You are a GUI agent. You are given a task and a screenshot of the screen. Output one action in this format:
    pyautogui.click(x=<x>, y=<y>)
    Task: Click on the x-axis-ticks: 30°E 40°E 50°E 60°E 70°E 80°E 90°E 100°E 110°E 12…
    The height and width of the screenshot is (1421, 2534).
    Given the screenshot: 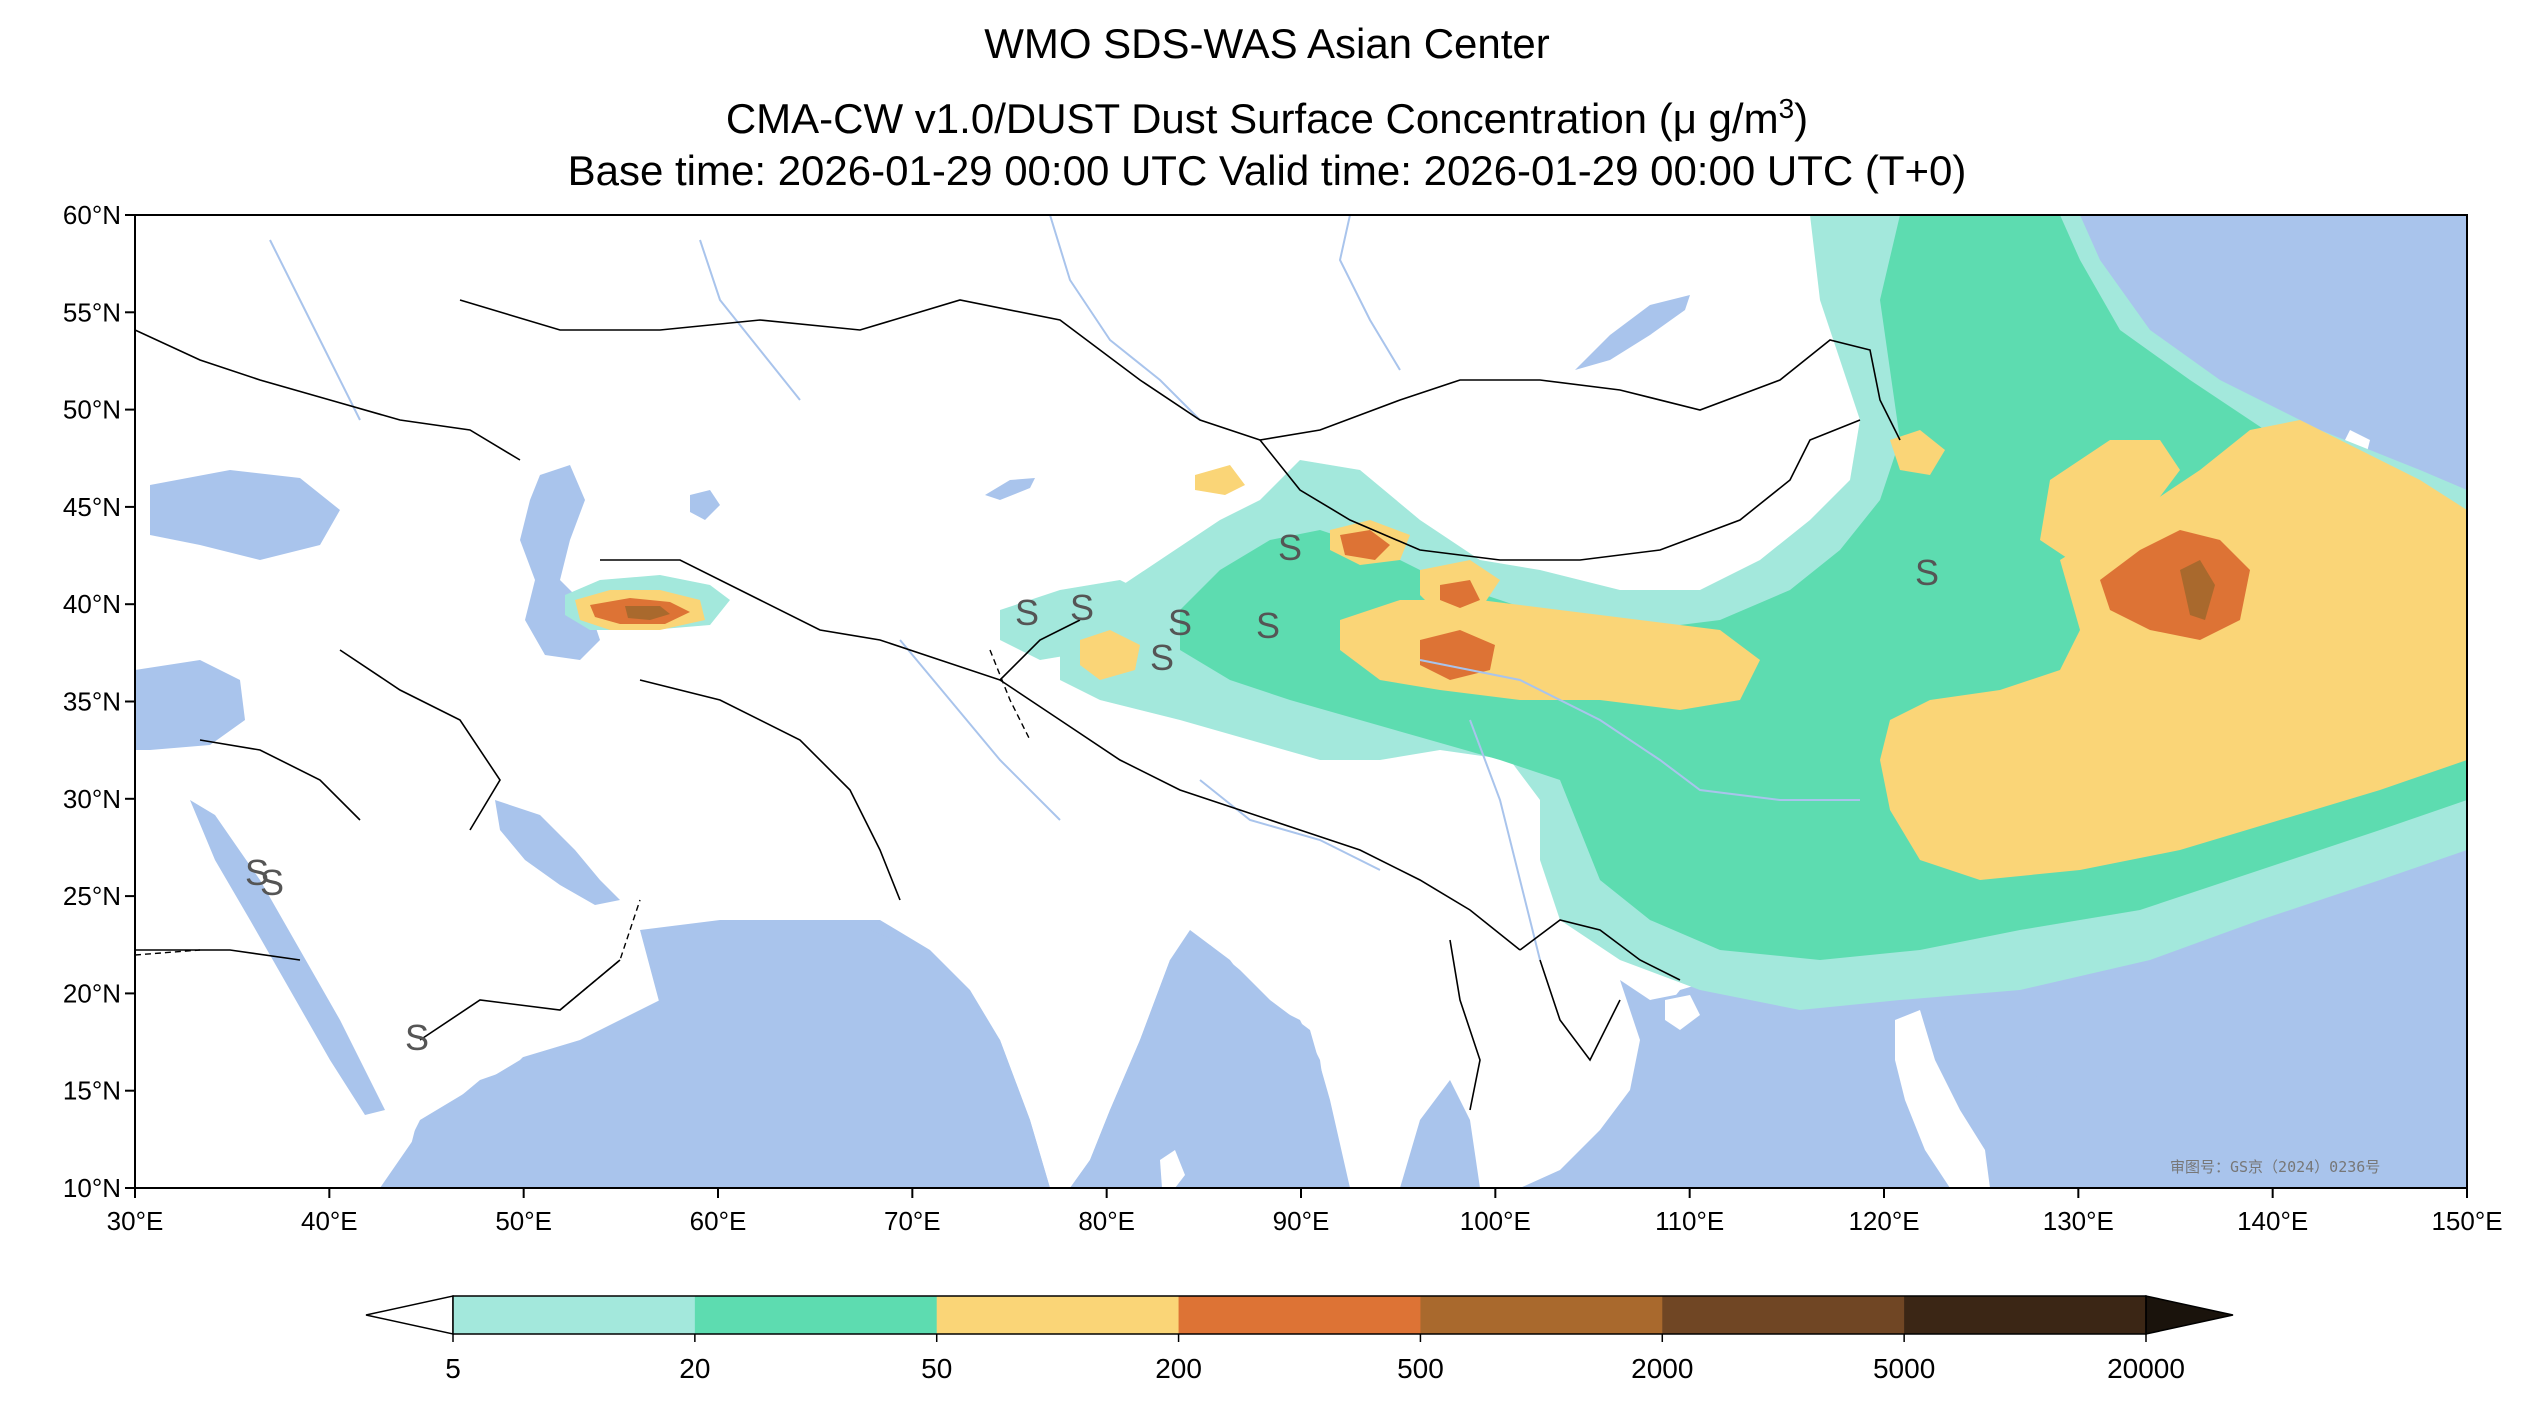 What is the action you would take?
    pyautogui.click(x=1305, y=1212)
    